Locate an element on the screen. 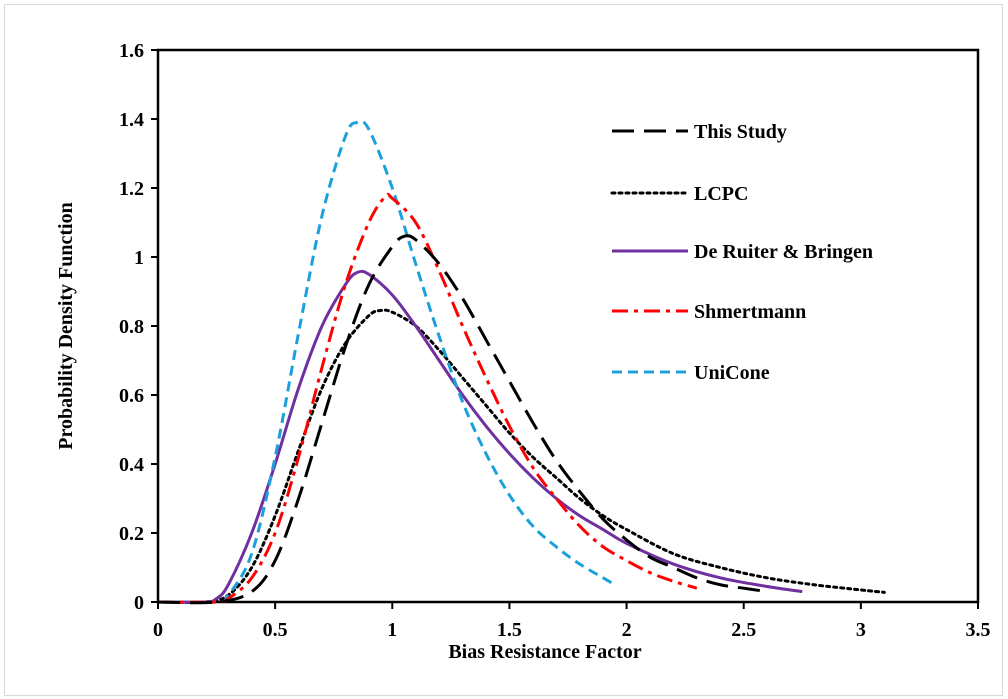 Image resolution: width=1008 pixels, height=699 pixels. y-tick-label: 1 is located at coordinates (139, 258).